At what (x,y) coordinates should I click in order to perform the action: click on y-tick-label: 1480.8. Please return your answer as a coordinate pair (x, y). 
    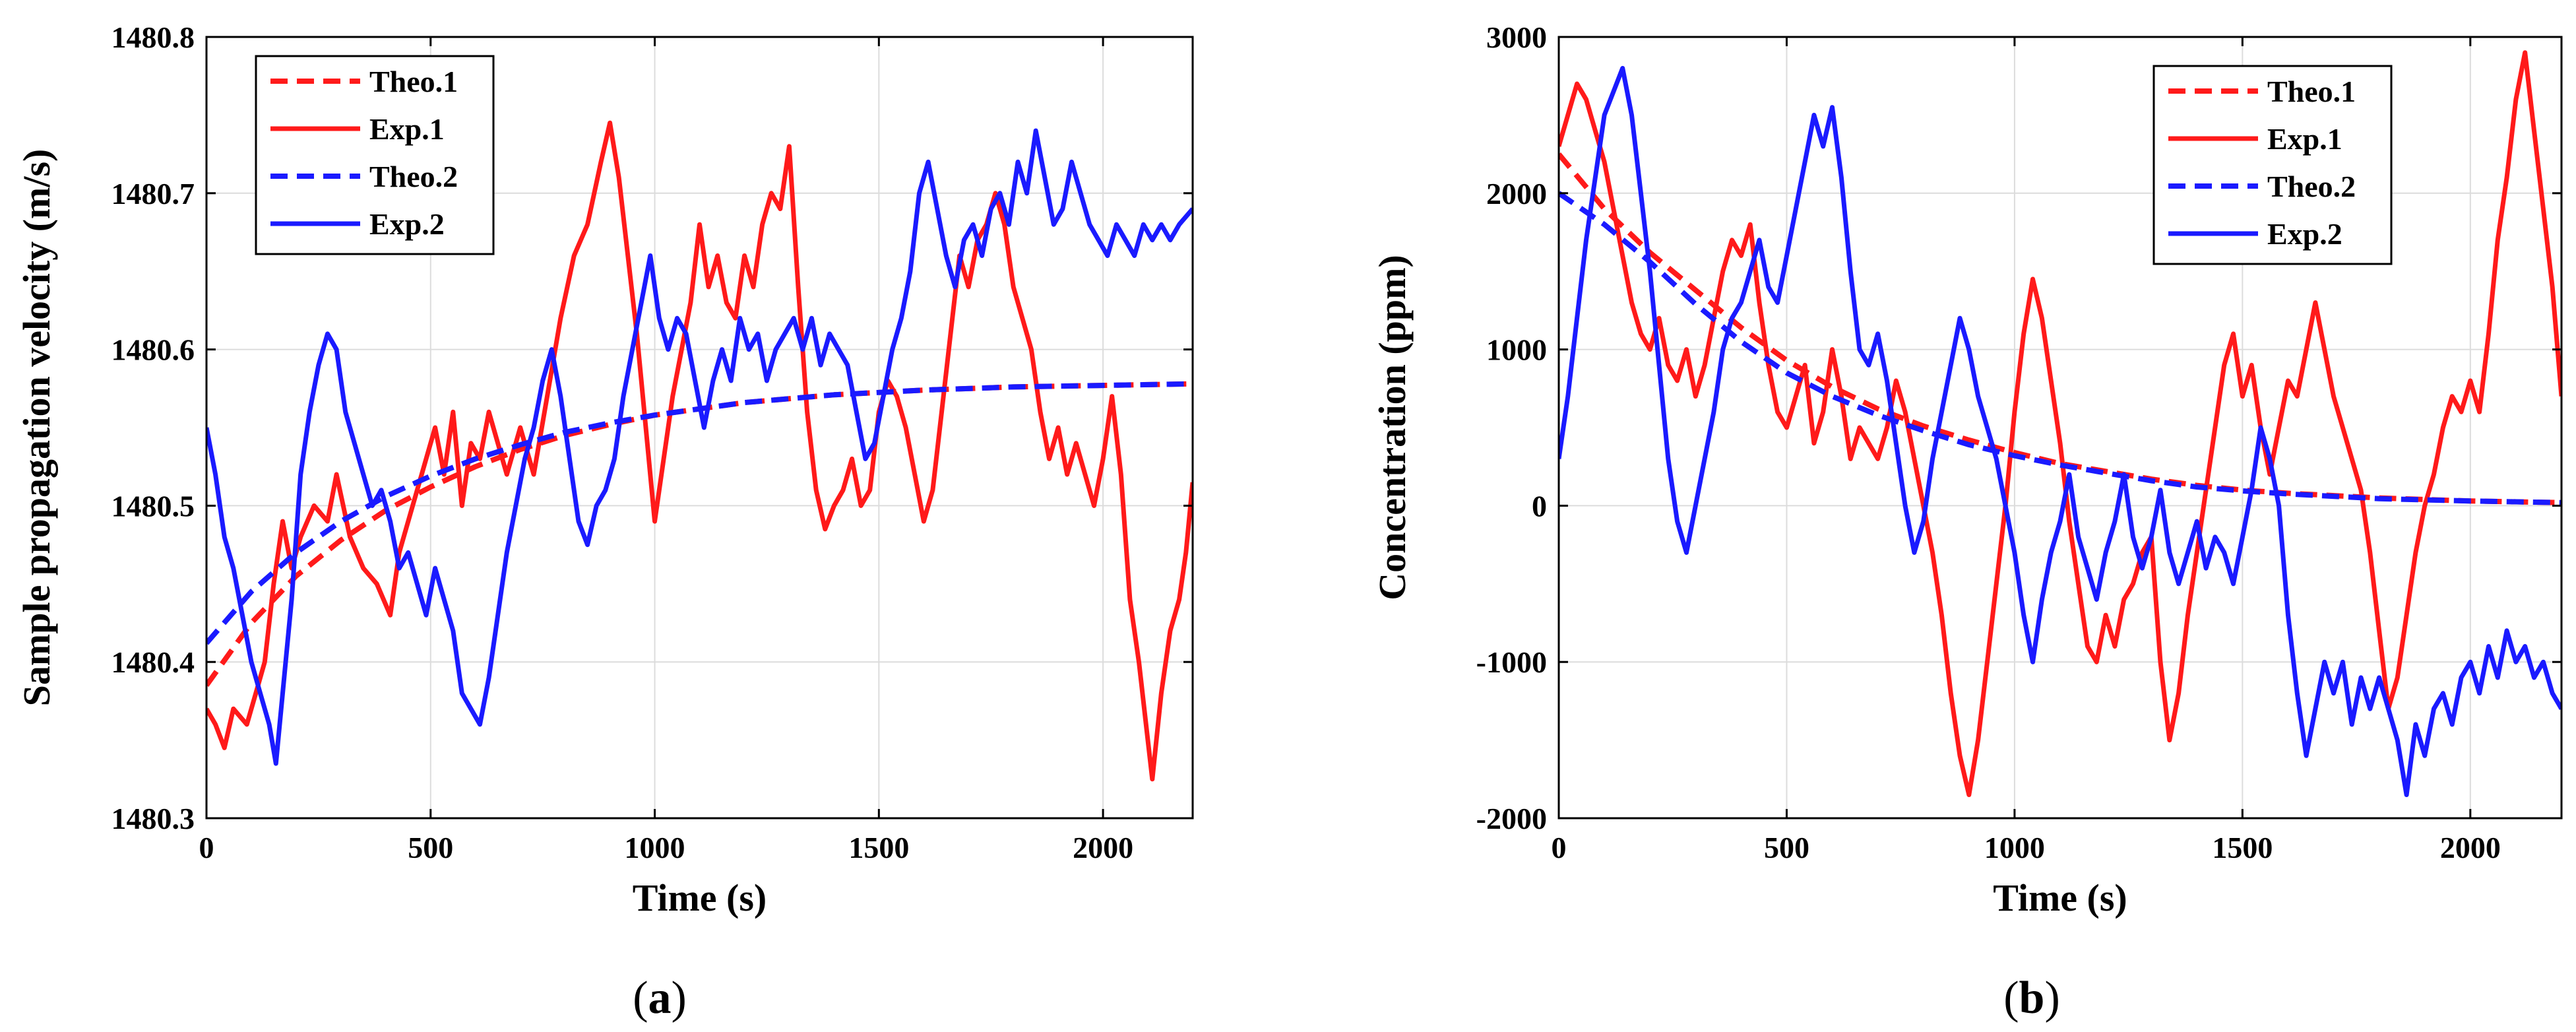
    Looking at the image, I should click on (153, 37).